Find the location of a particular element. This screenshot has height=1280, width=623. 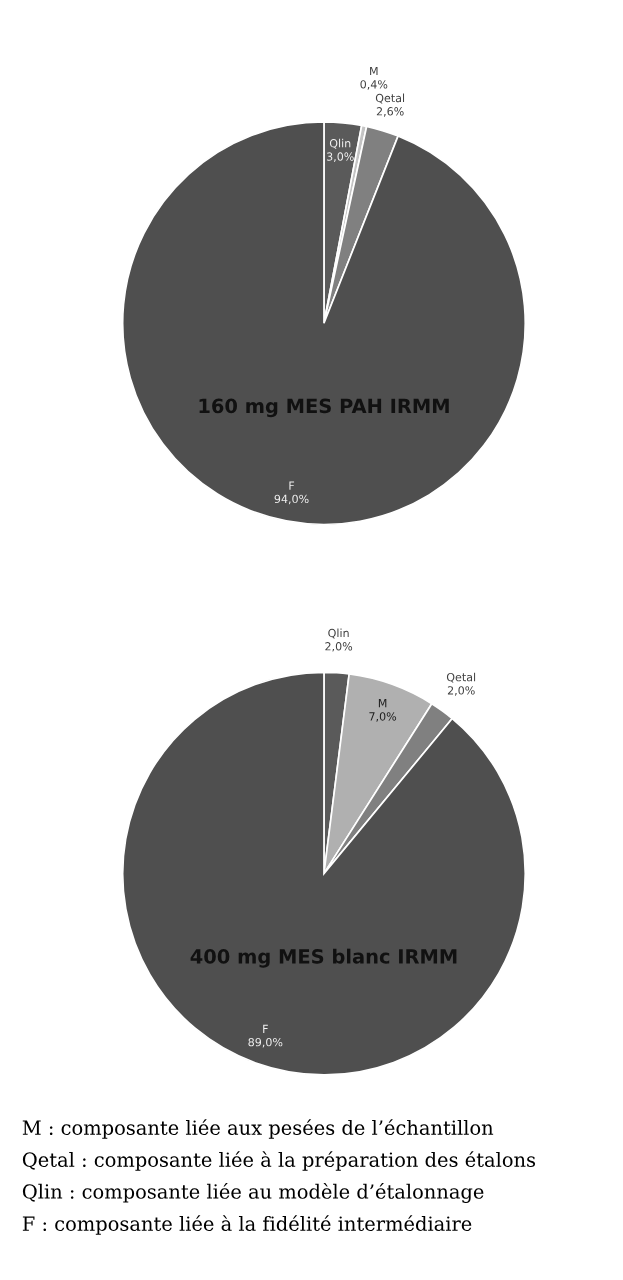

text: F : composante liée à la fidélité intermédiaire is located at coordinates (247, 1225).